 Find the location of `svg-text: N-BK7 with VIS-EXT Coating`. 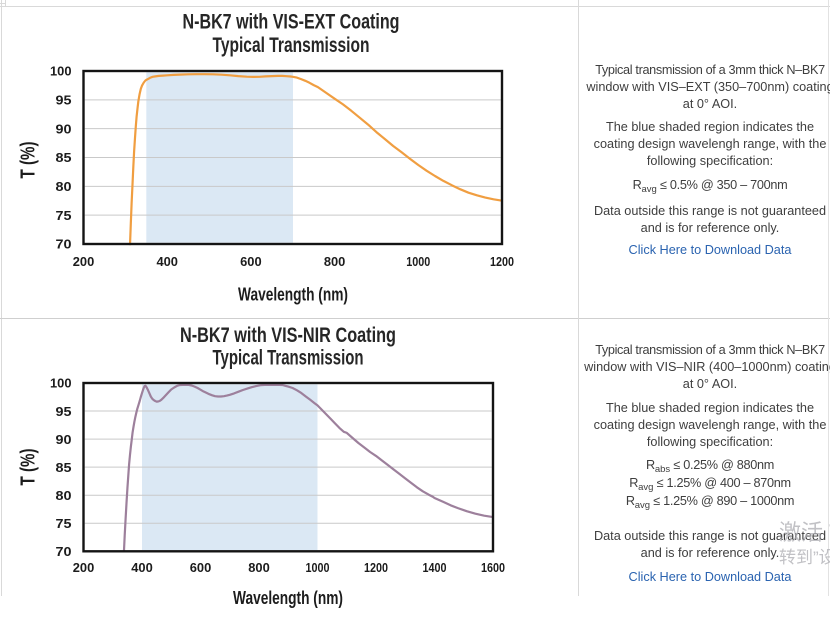

svg-text: N-BK7 with VIS-EXT Coating is located at coordinates (291, 22).